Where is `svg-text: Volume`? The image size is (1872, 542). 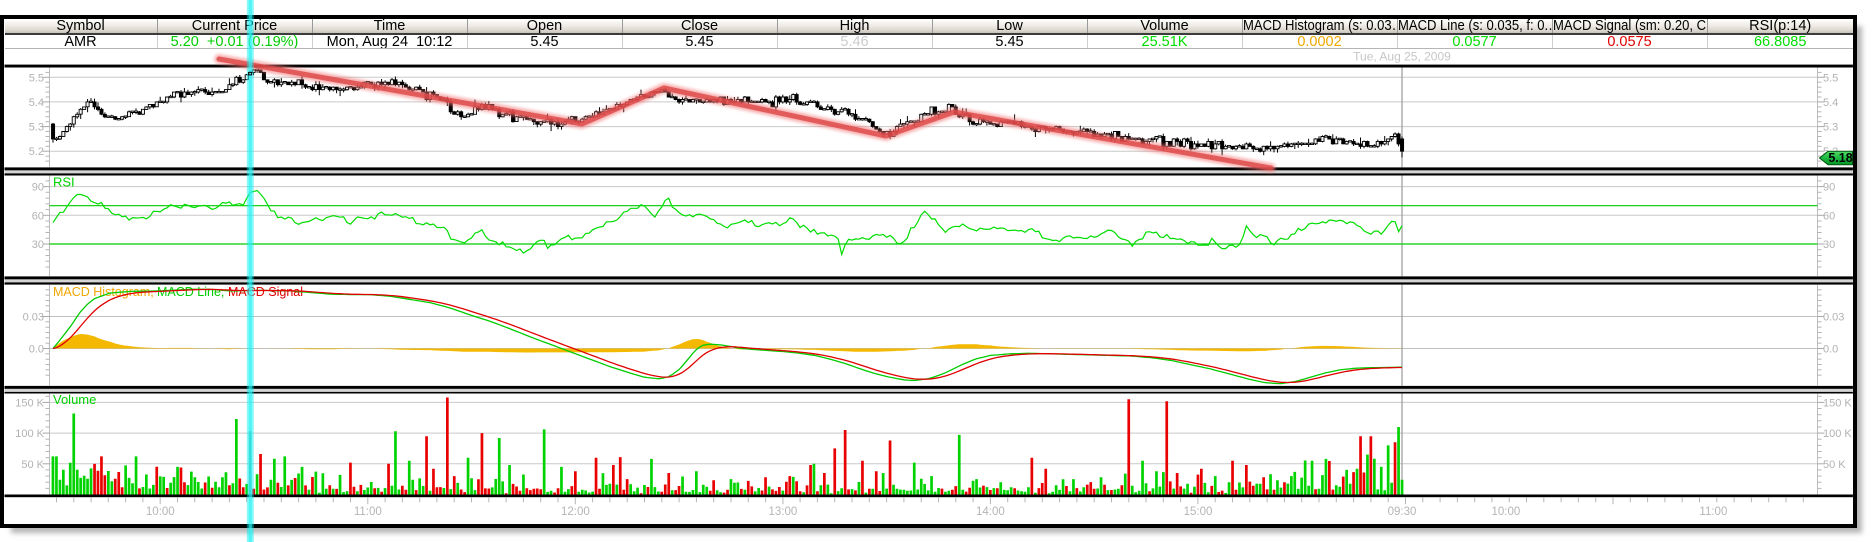
svg-text: Volume is located at coordinates (74, 399).